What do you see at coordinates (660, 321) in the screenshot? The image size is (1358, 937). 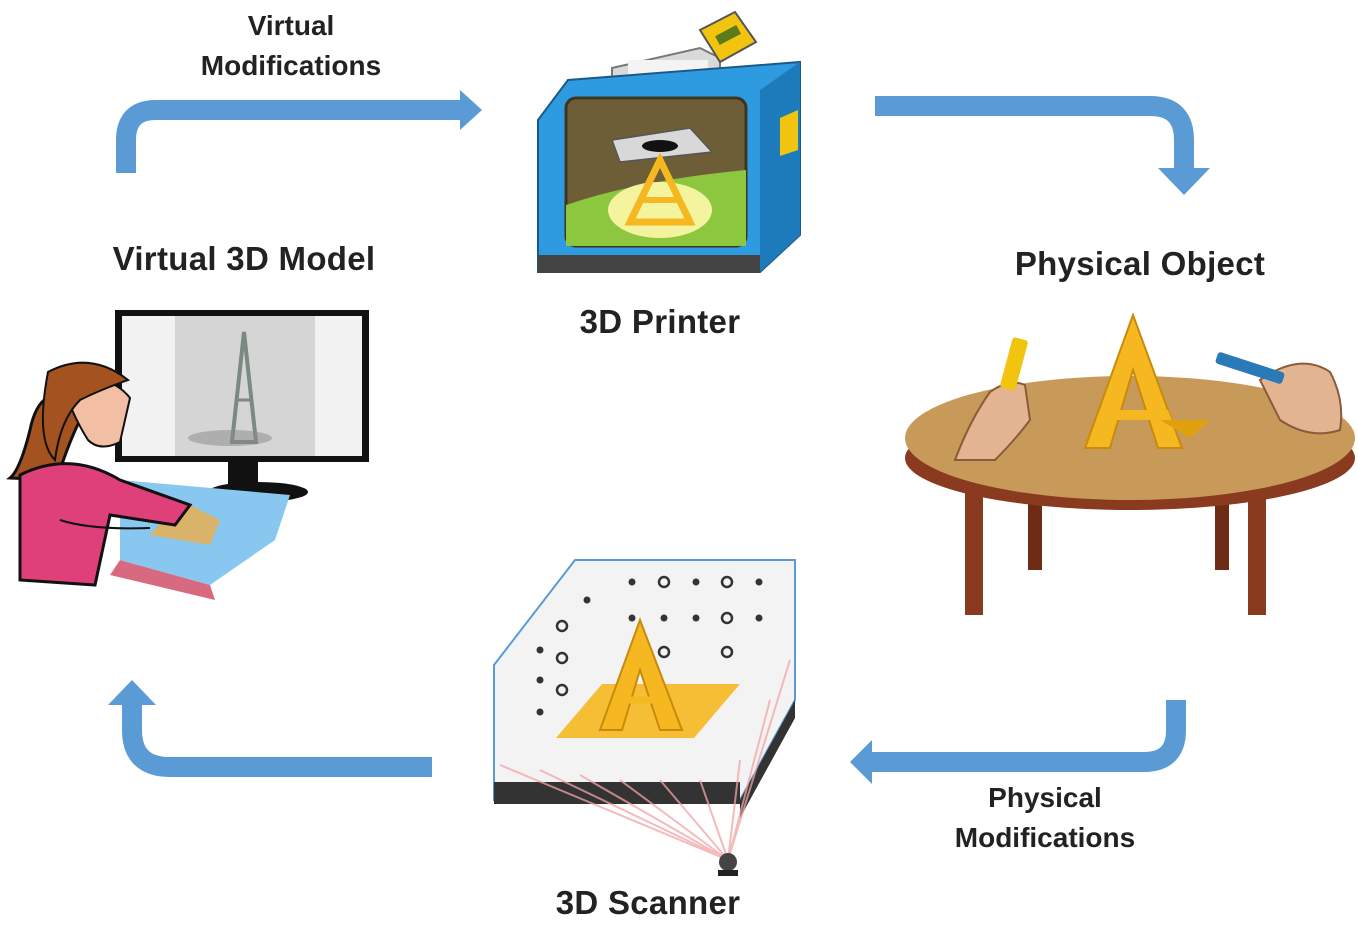 I see `node-printer: 3D Printer` at bounding box center [660, 321].